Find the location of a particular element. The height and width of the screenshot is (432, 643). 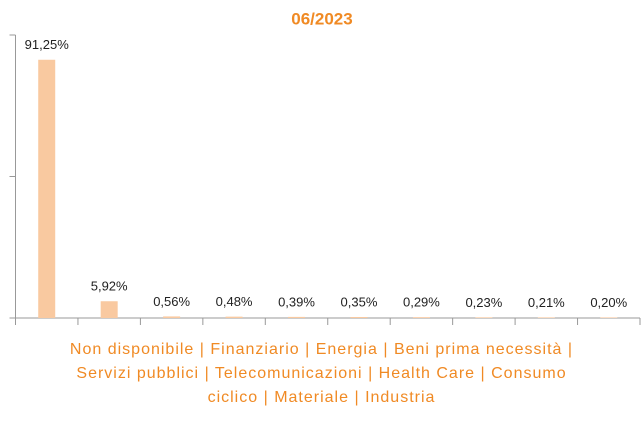

value-label: 0,20% is located at coordinates (608, 302).